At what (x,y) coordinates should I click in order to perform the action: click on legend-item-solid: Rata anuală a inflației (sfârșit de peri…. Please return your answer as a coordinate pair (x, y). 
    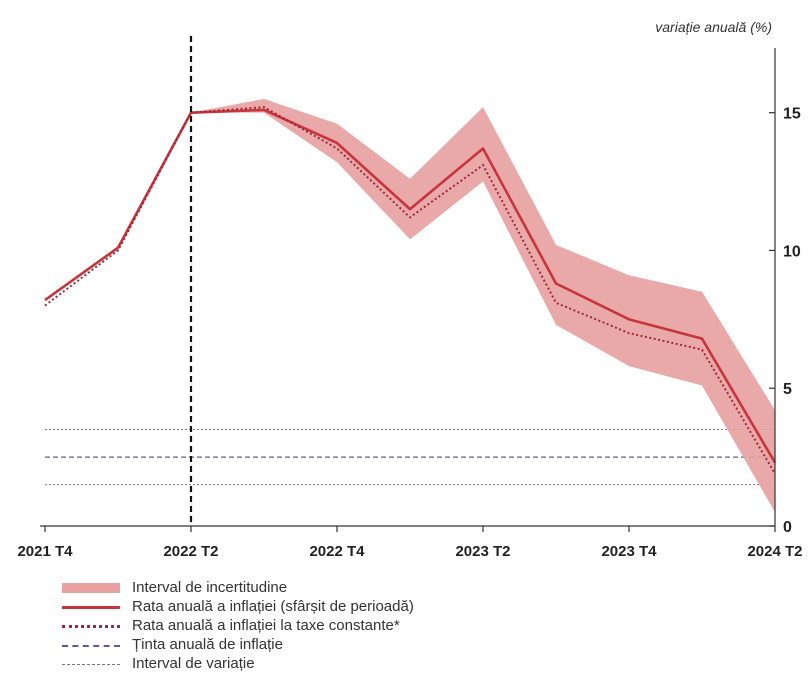
    Looking at the image, I should click on (238, 606).